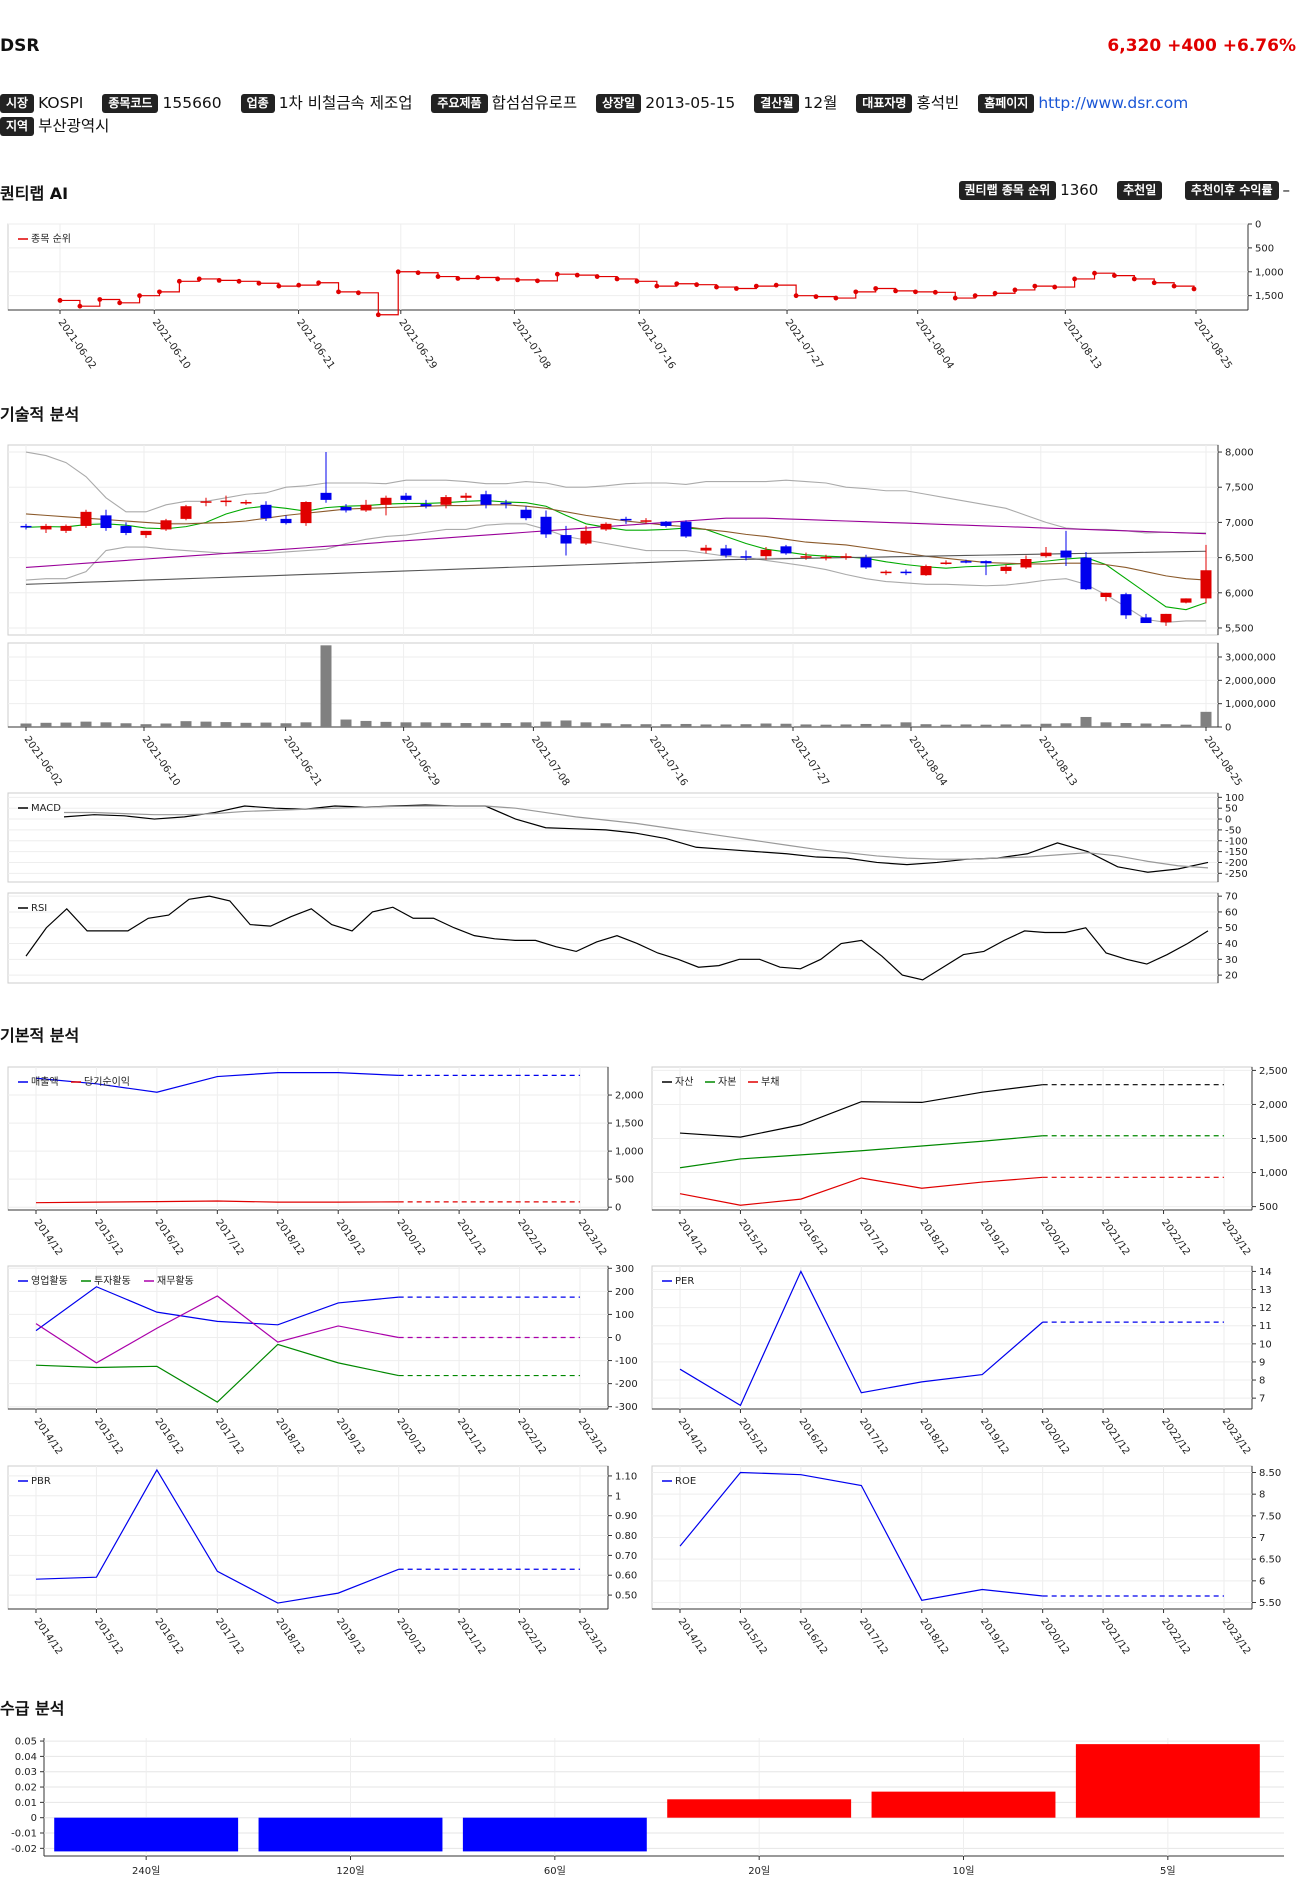 The image size is (1296, 1893). I want to click on cashflow-xtick-label: 2018/12, so click(289, 1436).